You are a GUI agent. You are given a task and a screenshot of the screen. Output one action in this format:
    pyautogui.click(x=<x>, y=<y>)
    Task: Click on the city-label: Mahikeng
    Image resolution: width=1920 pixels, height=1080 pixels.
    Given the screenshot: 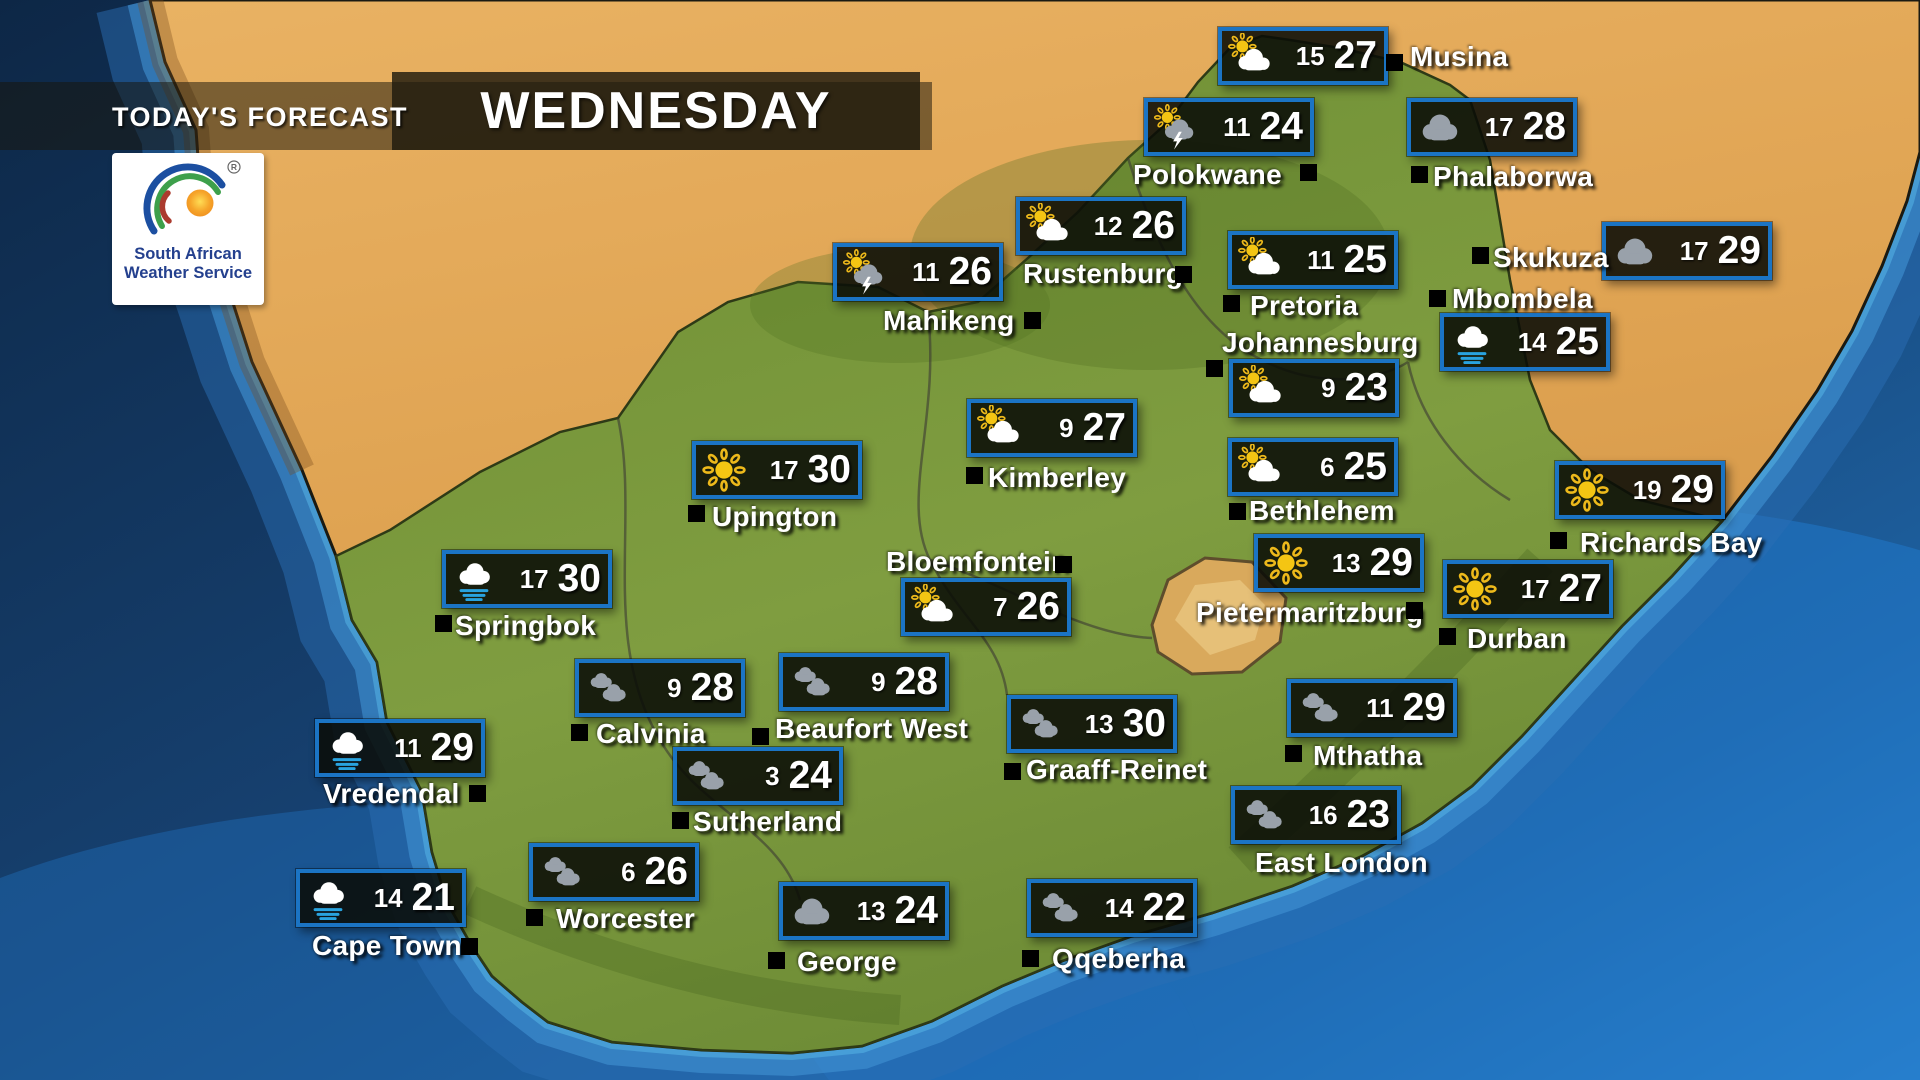 What is the action you would take?
    pyautogui.click(x=949, y=320)
    